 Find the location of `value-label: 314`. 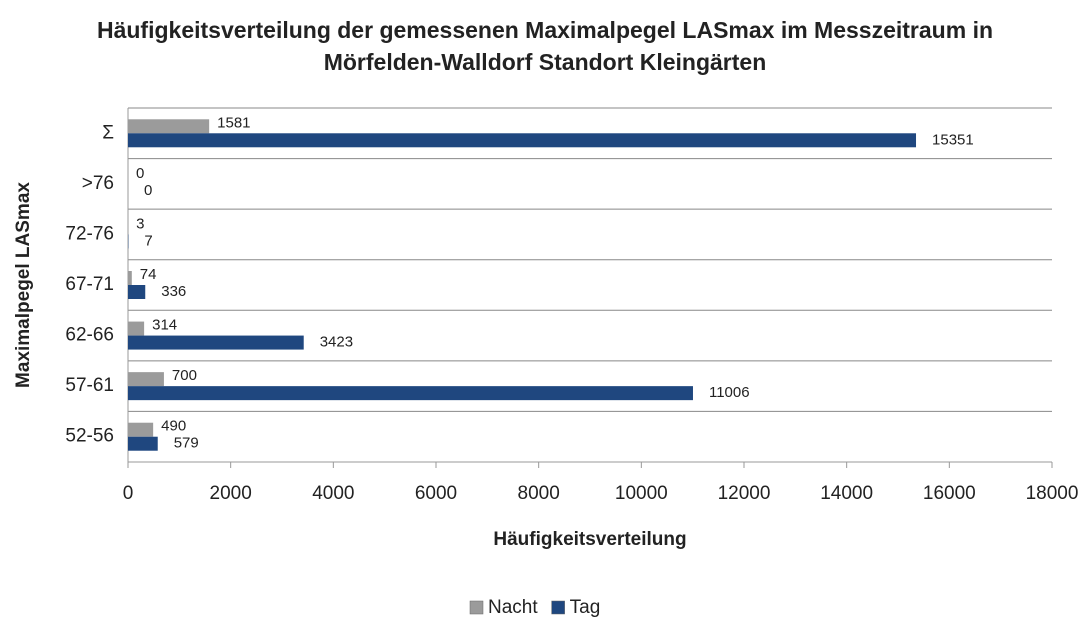

value-label: 314 is located at coordinates (164, 325).